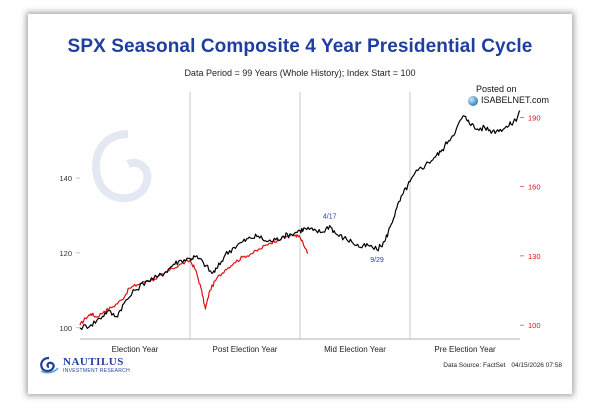  Describe the element at coordinates (135, 349) in the screenshot. I see `x-category-label: Election Year` at that location.